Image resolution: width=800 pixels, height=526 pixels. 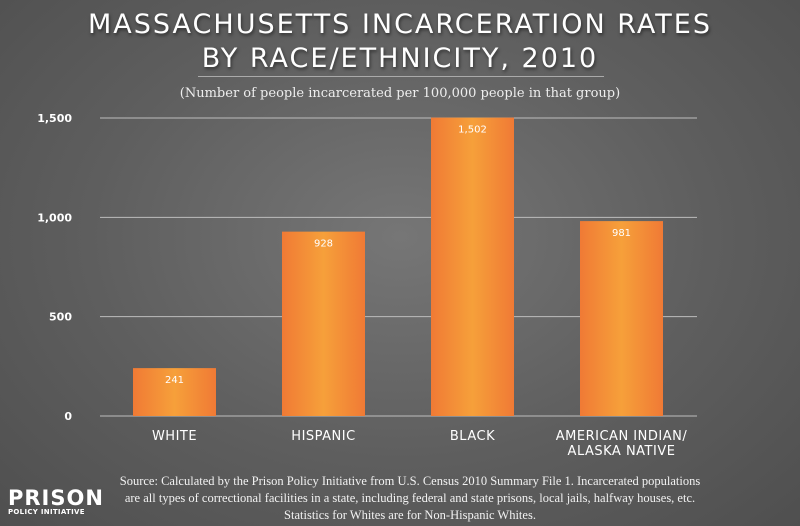 I want to click on title-line-1: MASSACHUSETTS INCARCERATION RATES, so click(x=400, y=24).